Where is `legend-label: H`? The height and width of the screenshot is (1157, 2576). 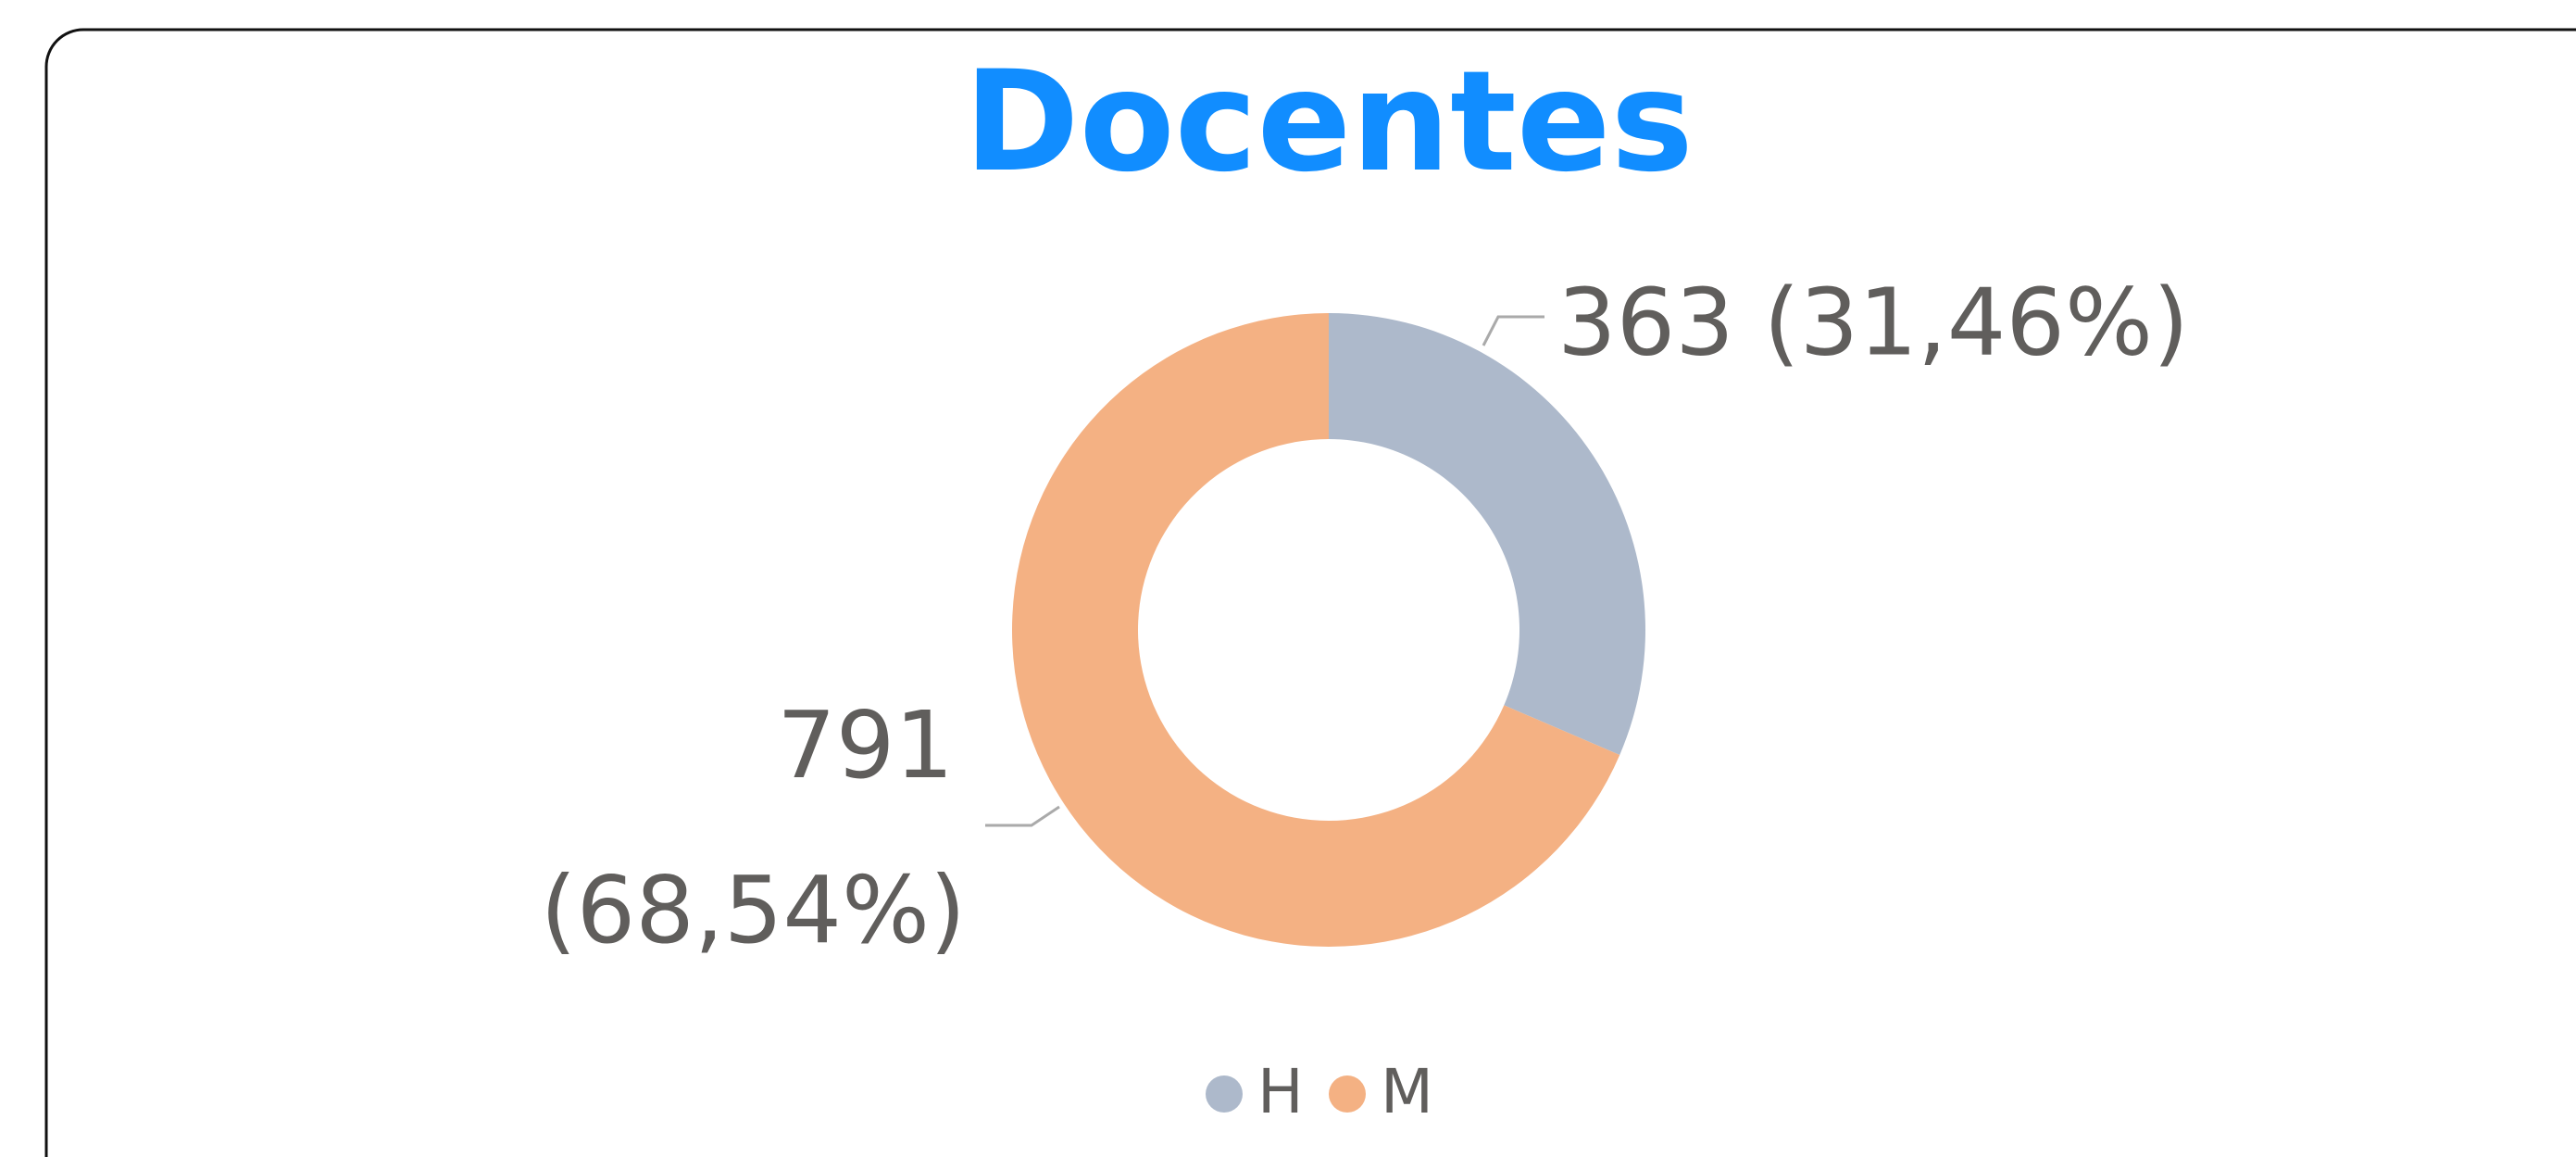
legend-label: H is located at coordinates (1280, 1091).